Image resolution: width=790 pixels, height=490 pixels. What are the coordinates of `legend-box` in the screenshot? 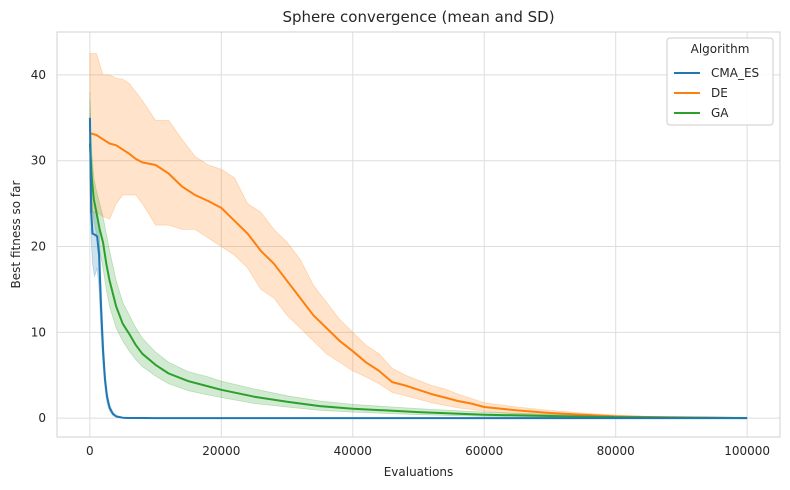 It's located at (720, 81).